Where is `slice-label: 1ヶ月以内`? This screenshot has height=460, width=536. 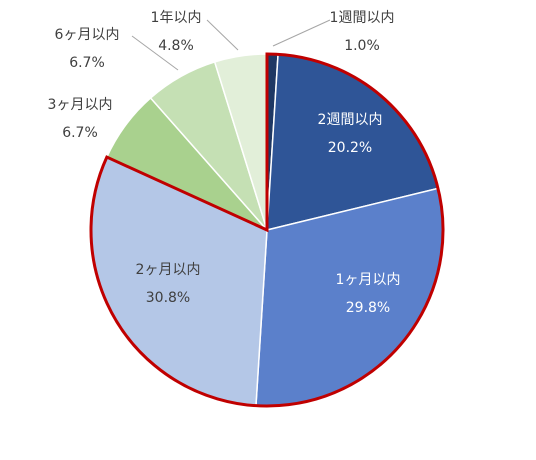
slice-label: 1ヶ月以内 is located at coordinates (368, 280).